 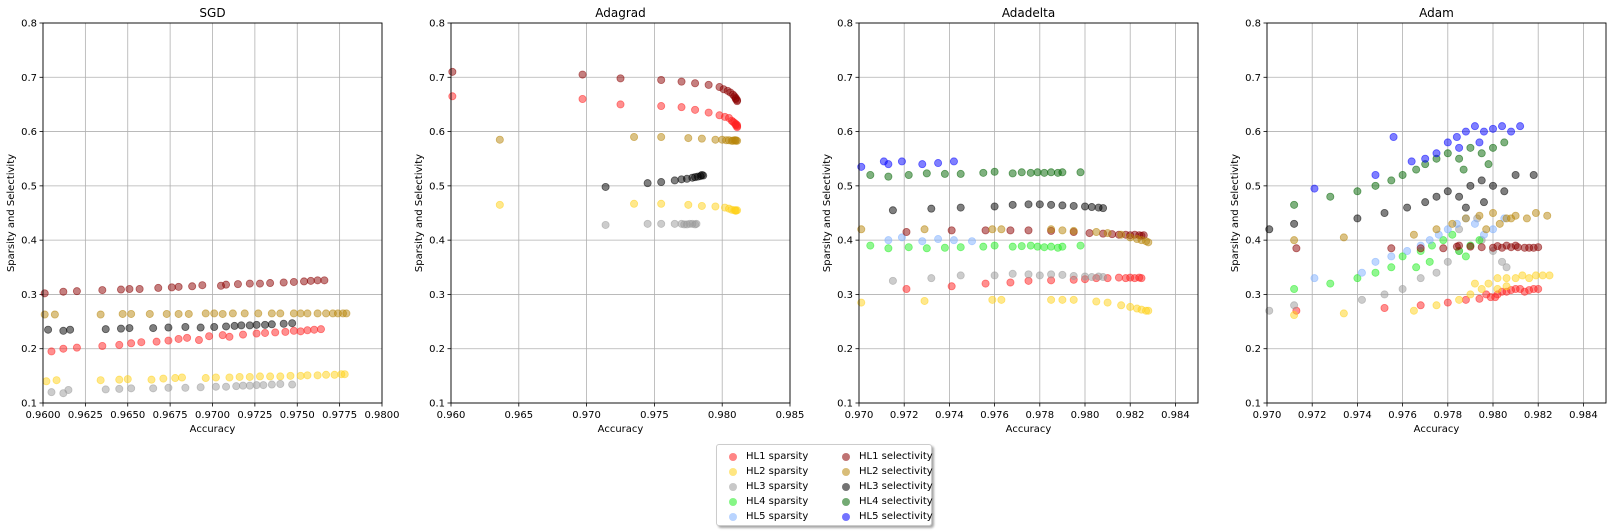 What do you see at coordinates (29, 404) in the screenshot?
I see `y-tick-label: 0.1` at bounding box center [29, 404].